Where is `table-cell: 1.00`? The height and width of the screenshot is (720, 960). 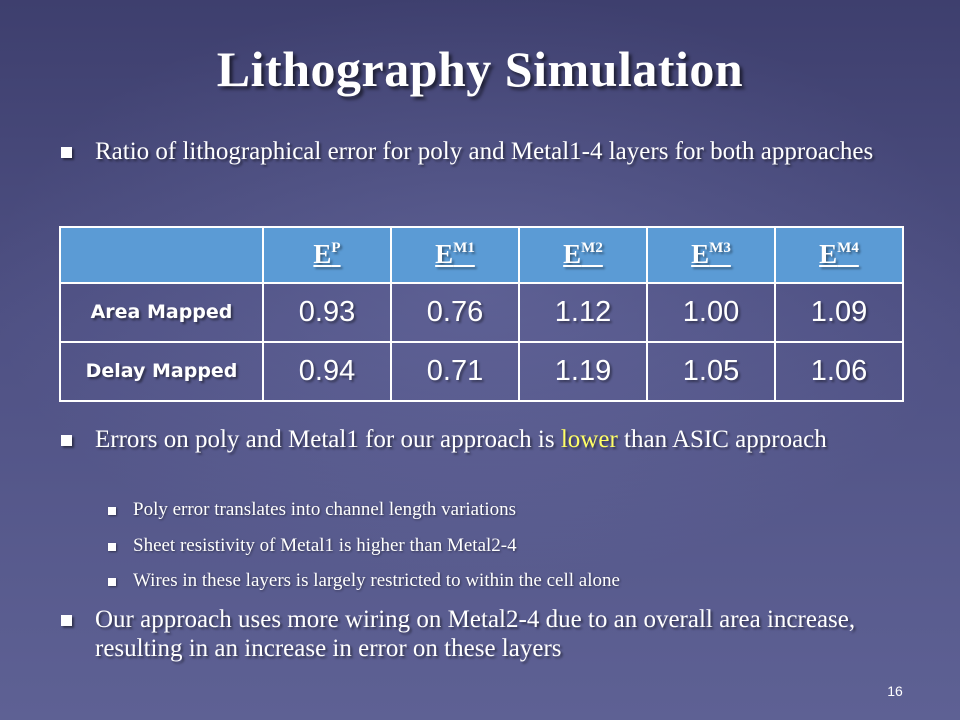
table-cell: 1.00 is located at coordinates (711, 312).